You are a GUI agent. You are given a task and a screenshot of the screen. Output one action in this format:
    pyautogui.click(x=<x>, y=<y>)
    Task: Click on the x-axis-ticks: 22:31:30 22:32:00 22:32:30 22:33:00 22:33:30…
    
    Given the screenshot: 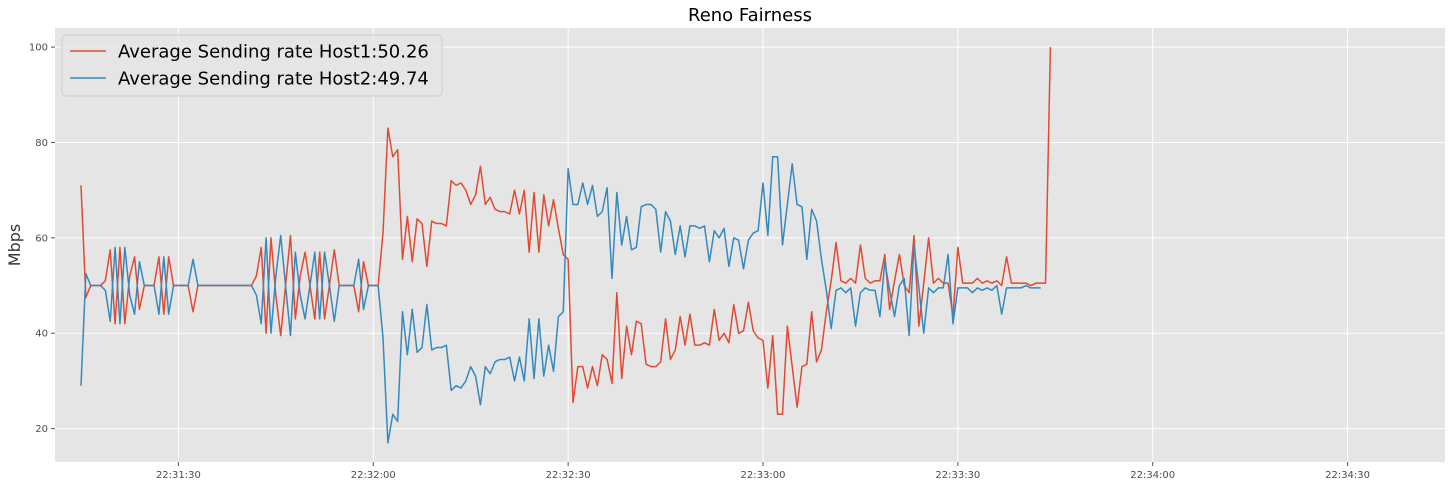 What is the action you would take?
    pyautogui.click(x=763, y=471)
    